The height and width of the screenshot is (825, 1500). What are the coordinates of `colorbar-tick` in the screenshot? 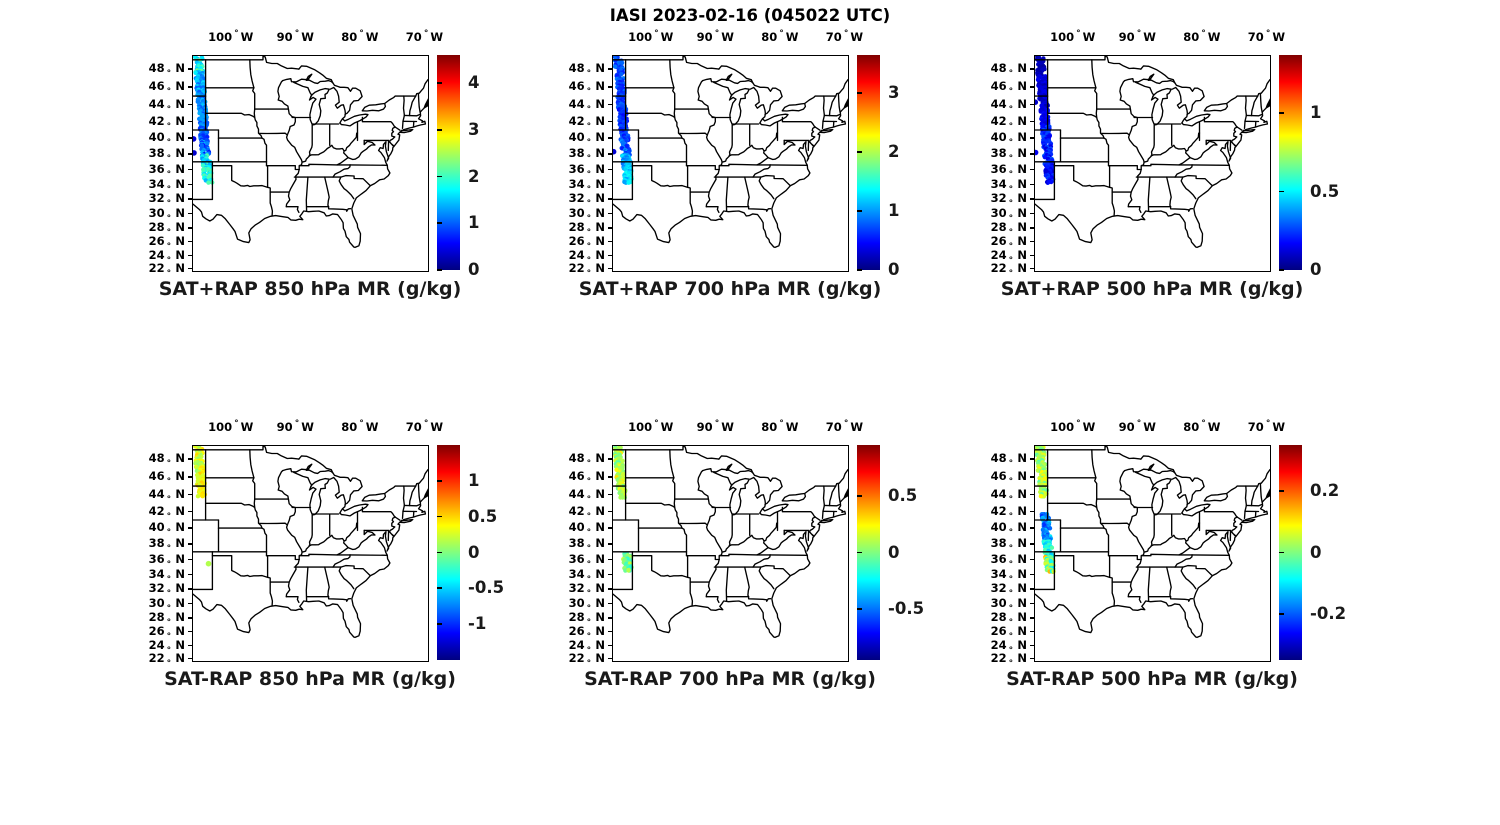 It's located at (1281, 613).